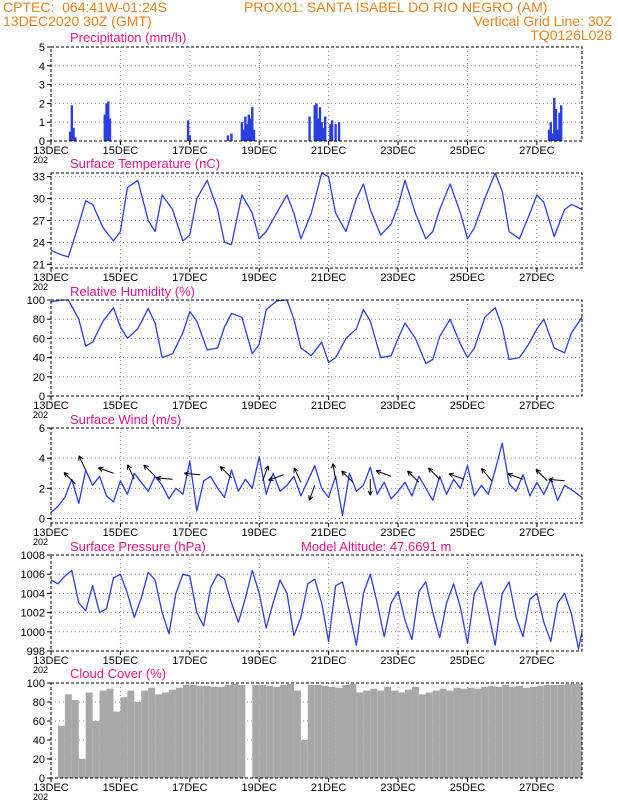 Image resolution: width=618 pixels, height=800 pixels. I want to click on pres-ytick-label: 1004, so click(33, 594).